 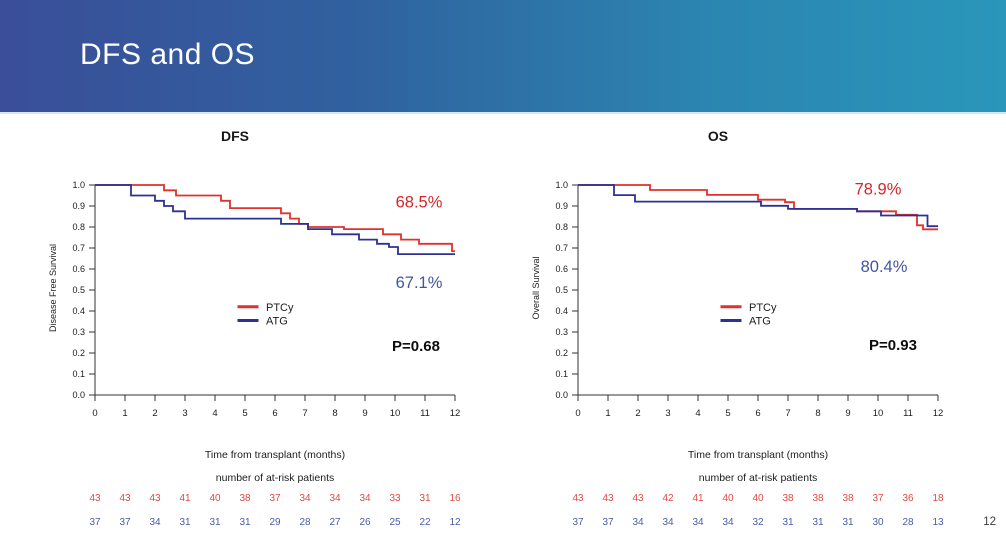 What do you see at coordinates (893, 345) in the screenshot?
I see `annotation-label: P=0.93` at bounding box center [893, 345].